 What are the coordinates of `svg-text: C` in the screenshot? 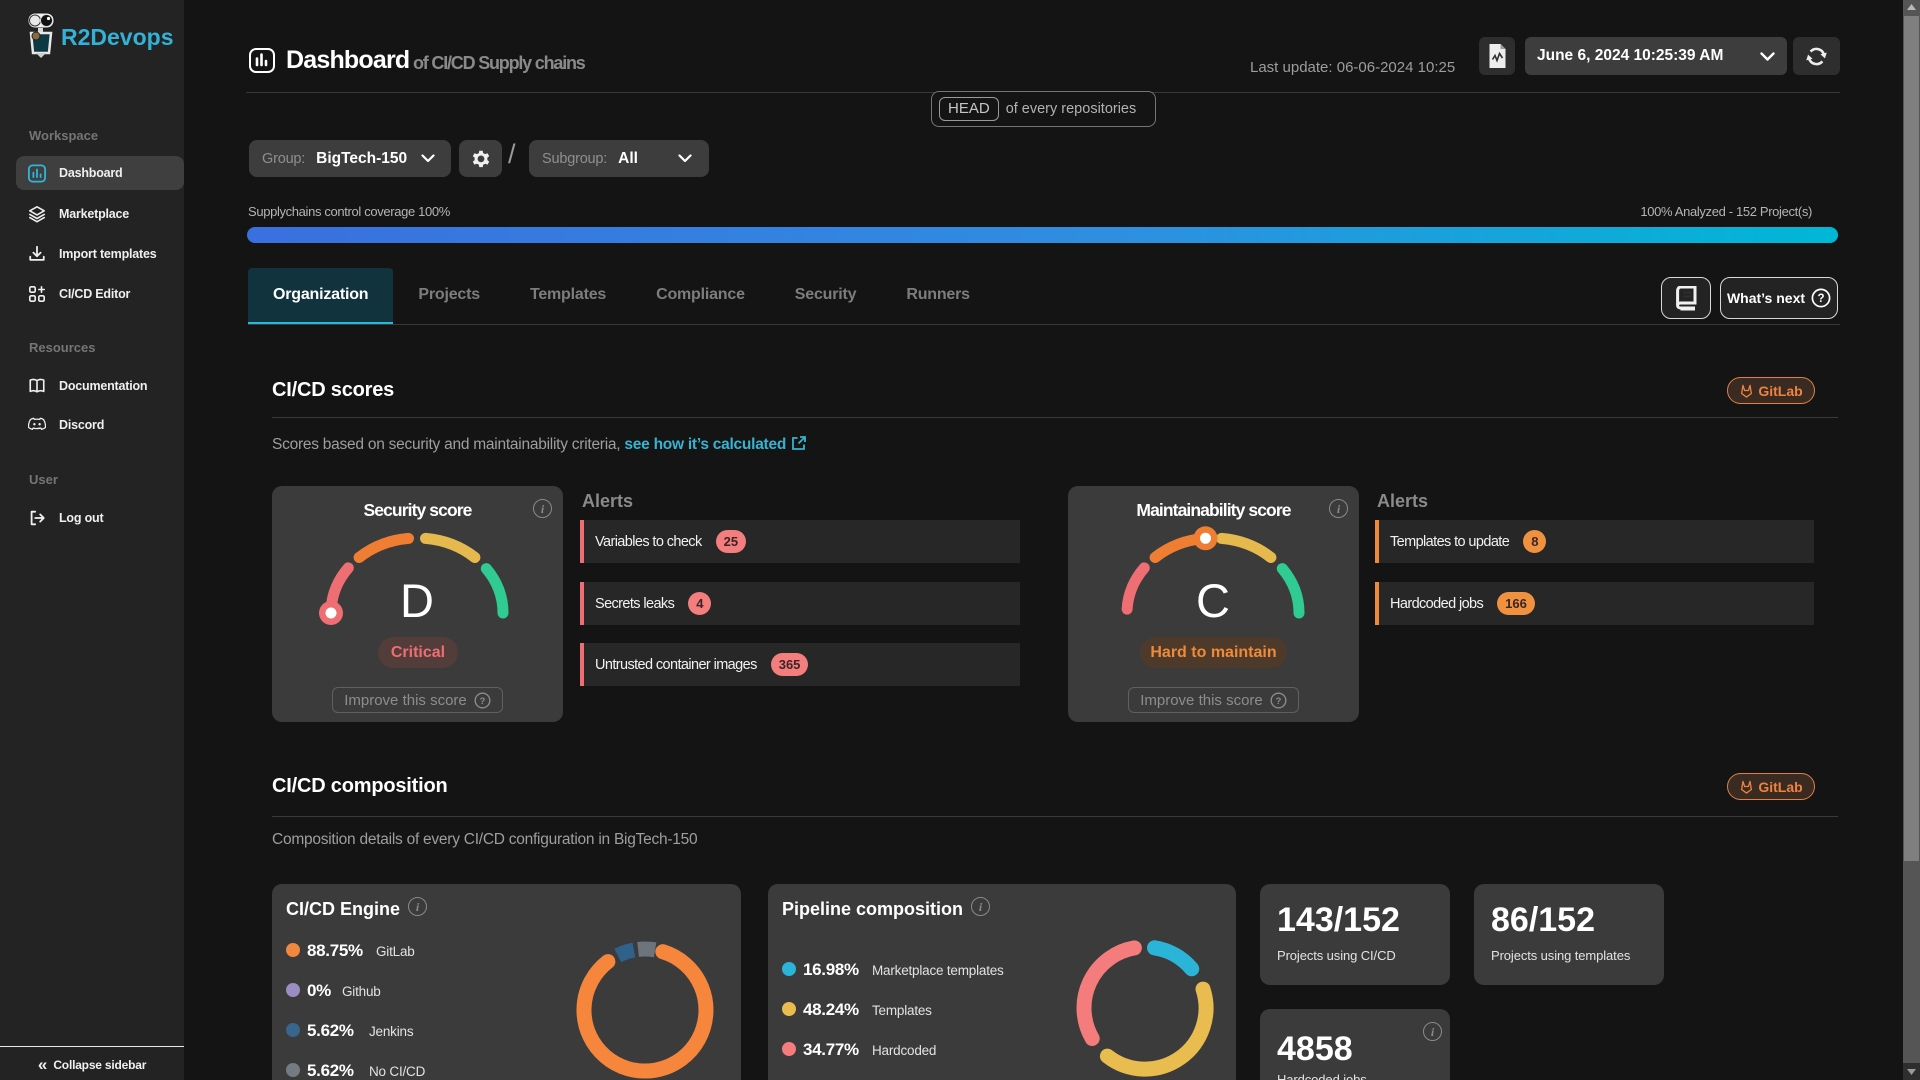 It's located at (1213, 600).